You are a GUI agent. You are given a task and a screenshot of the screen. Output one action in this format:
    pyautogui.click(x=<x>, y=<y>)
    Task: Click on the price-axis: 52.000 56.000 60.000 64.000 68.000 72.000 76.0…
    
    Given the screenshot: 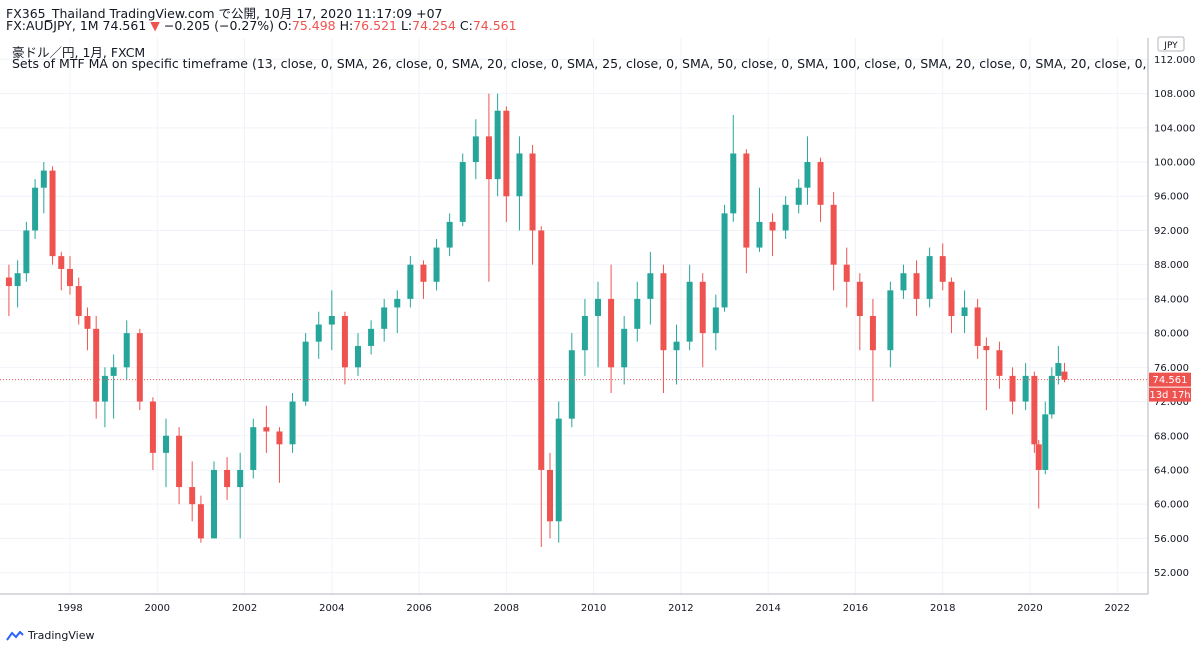 What is the action you would take?
    pyautogui.click(x=1174, y=317)
    